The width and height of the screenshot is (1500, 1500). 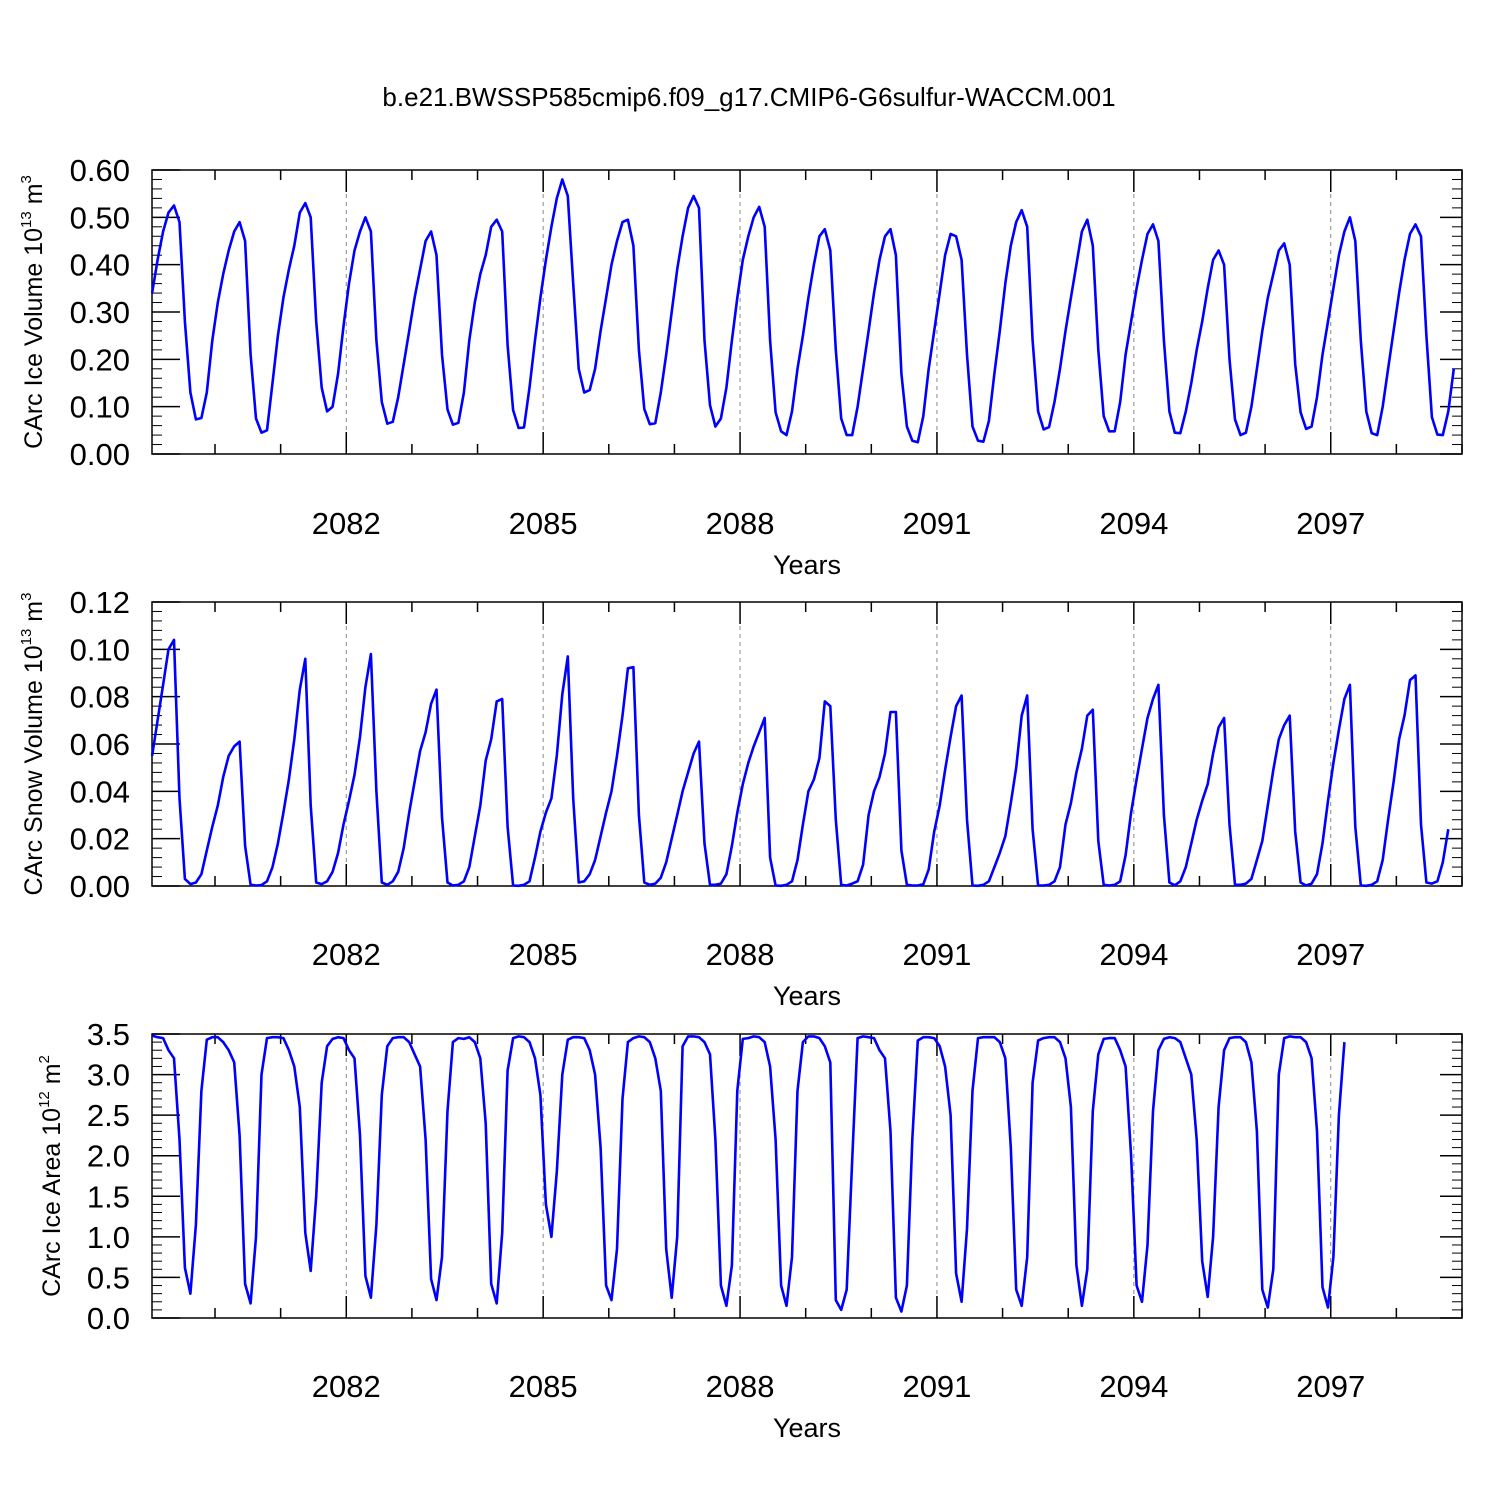 What do you see at coordinates (108, 1277) in the screenshot?
I see `y-tick-label: 0.5` at bounding box center [108, 1277].